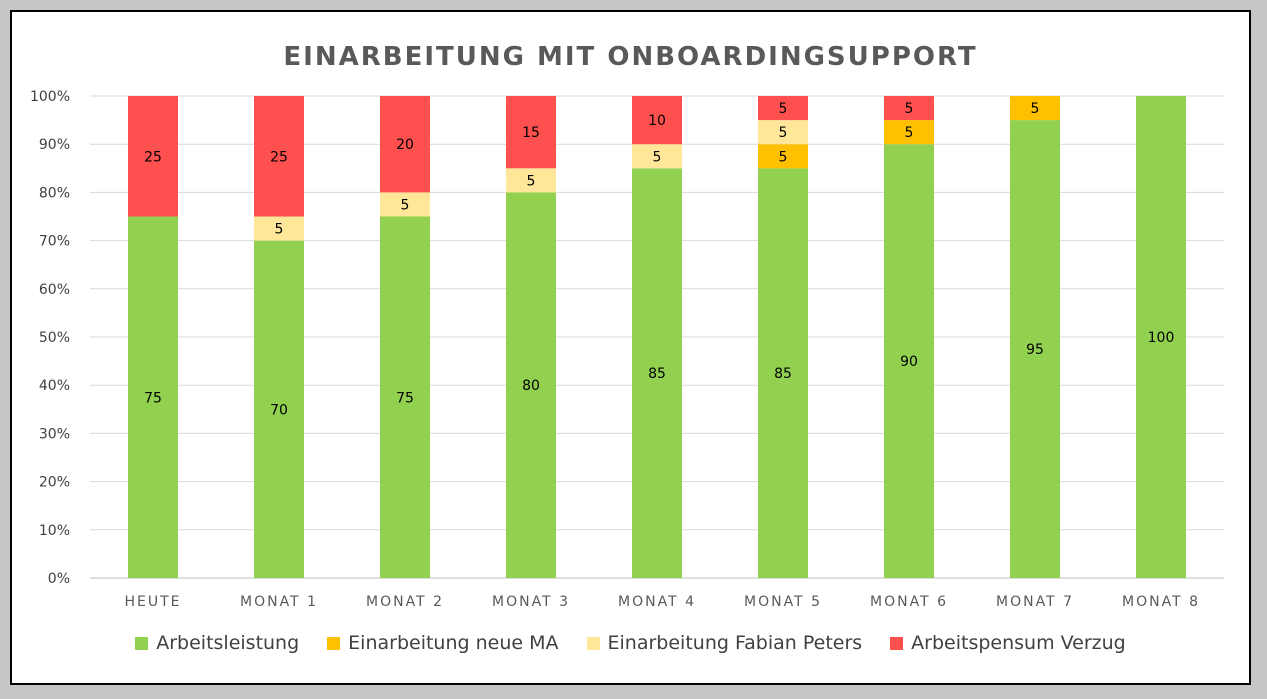 The width and height of the screenshot is (1267, 699). Describe the element at coordinates (1035, 602) in the screenshot. I see `x-tick-label: MONAT 7` at that location.